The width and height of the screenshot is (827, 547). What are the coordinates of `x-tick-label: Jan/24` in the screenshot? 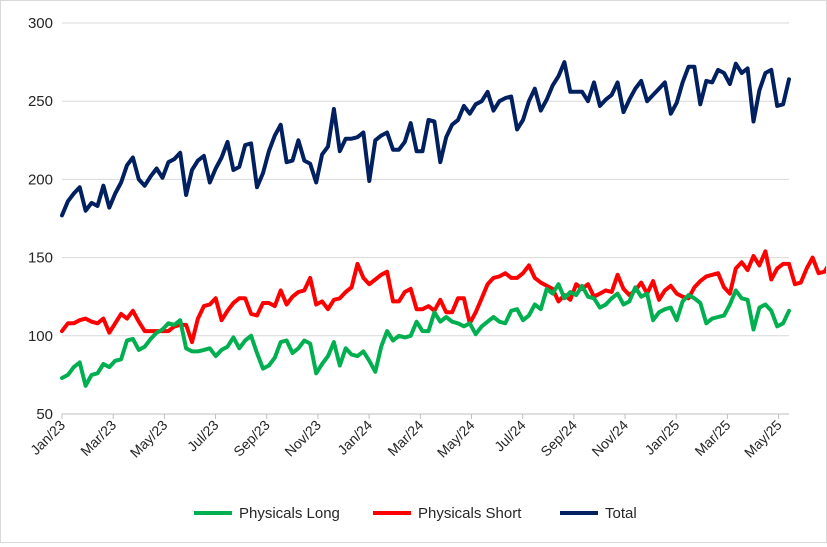 It's located at (354, 437).